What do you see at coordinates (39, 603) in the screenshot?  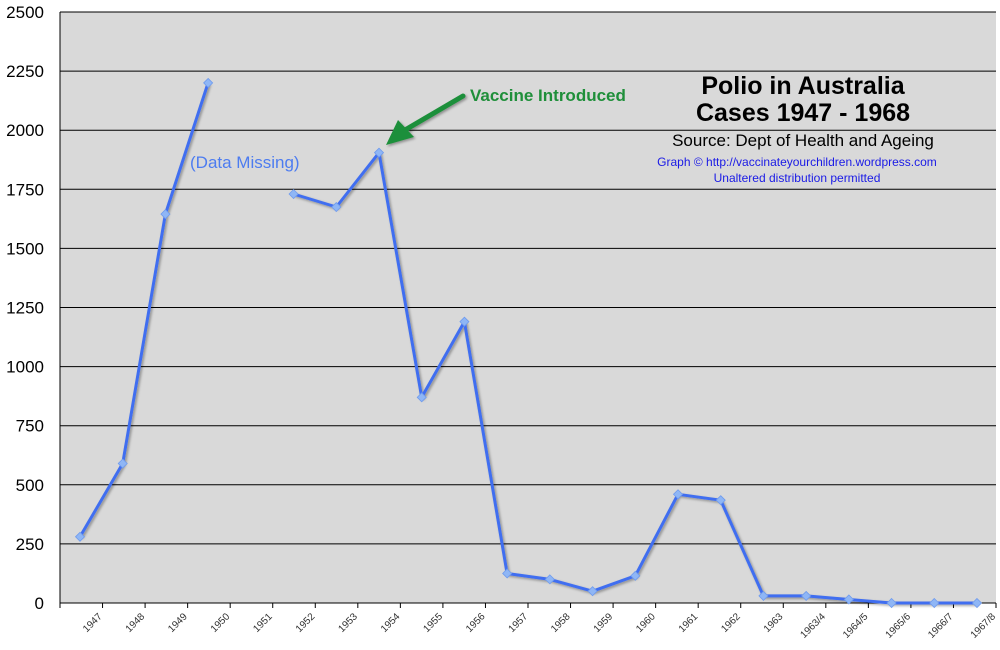 I see `y-tick-label: 0` at bounding box center [39, 603].